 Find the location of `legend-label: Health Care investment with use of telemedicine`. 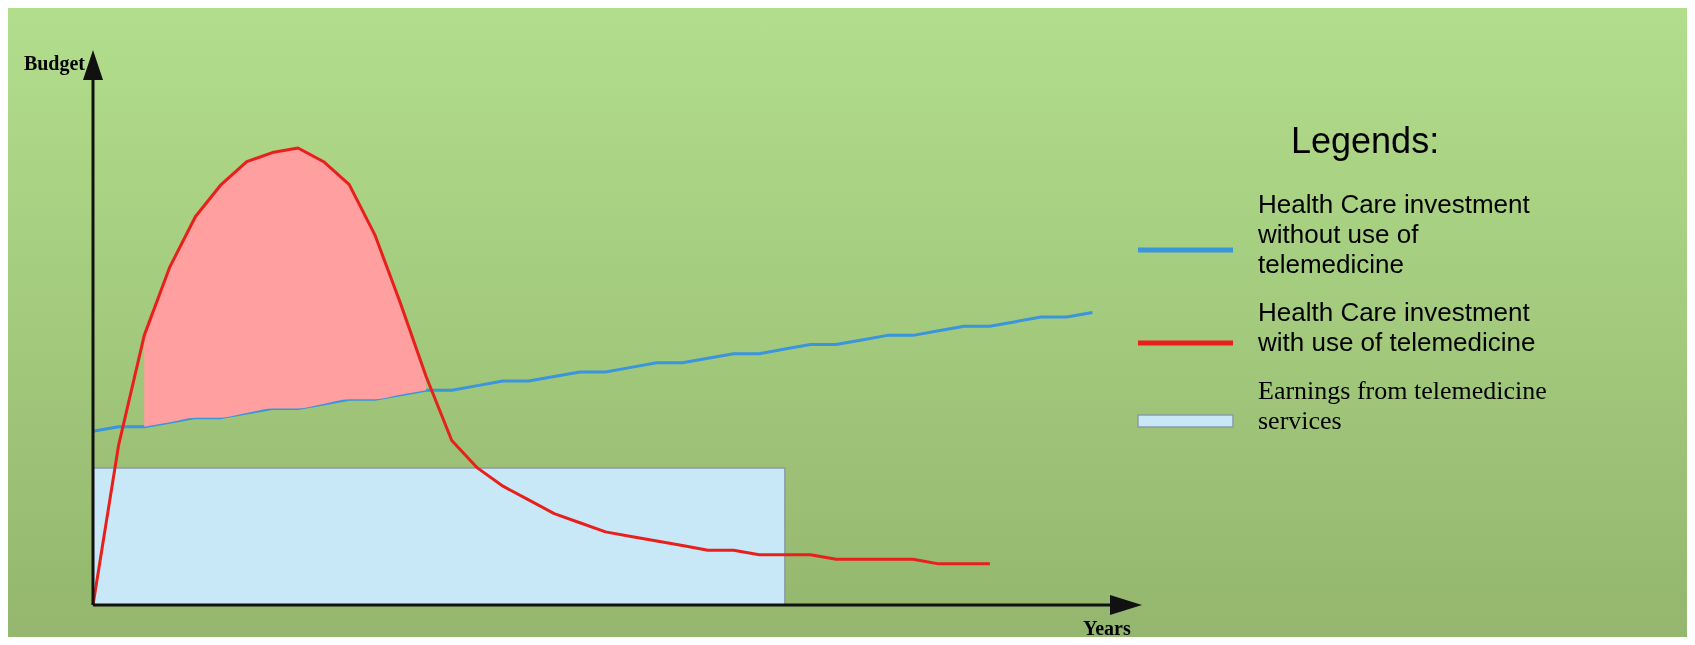

legend-label: Health Care investment with use of telemedicine is located at coordinates (1396, 327).